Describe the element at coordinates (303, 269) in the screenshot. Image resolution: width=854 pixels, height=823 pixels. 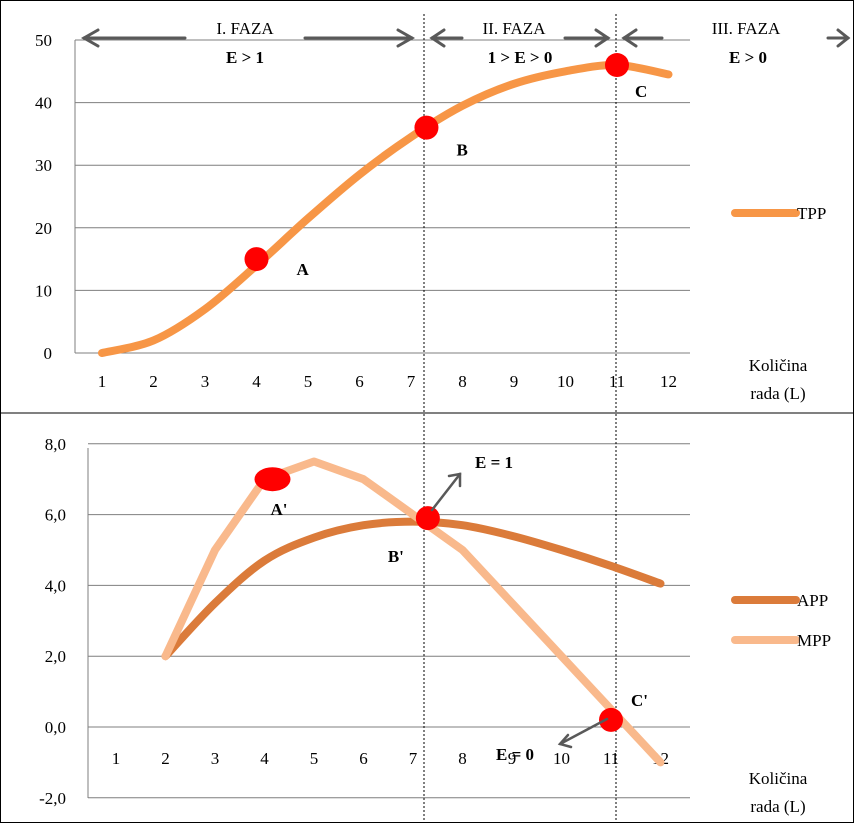
I see `point-label-a: A` at that location.